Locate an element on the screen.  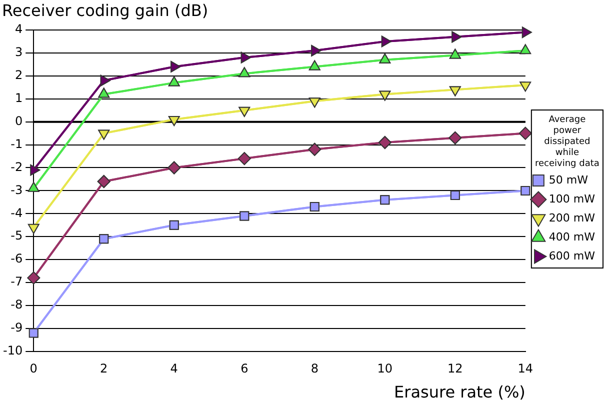
y-tick-label: 0 is located at coordinates (18, 121).